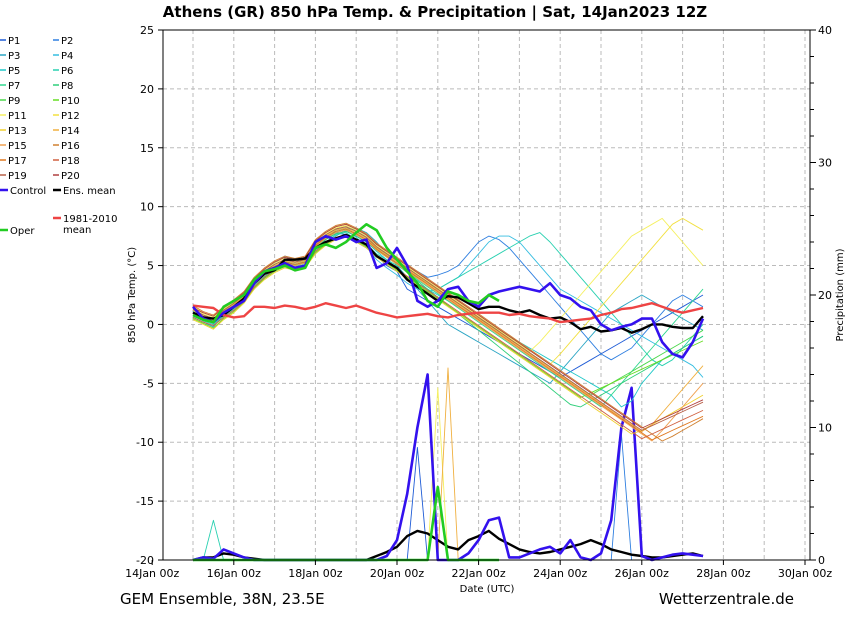  I want to click on legend-label: P15, so click(17, 146).